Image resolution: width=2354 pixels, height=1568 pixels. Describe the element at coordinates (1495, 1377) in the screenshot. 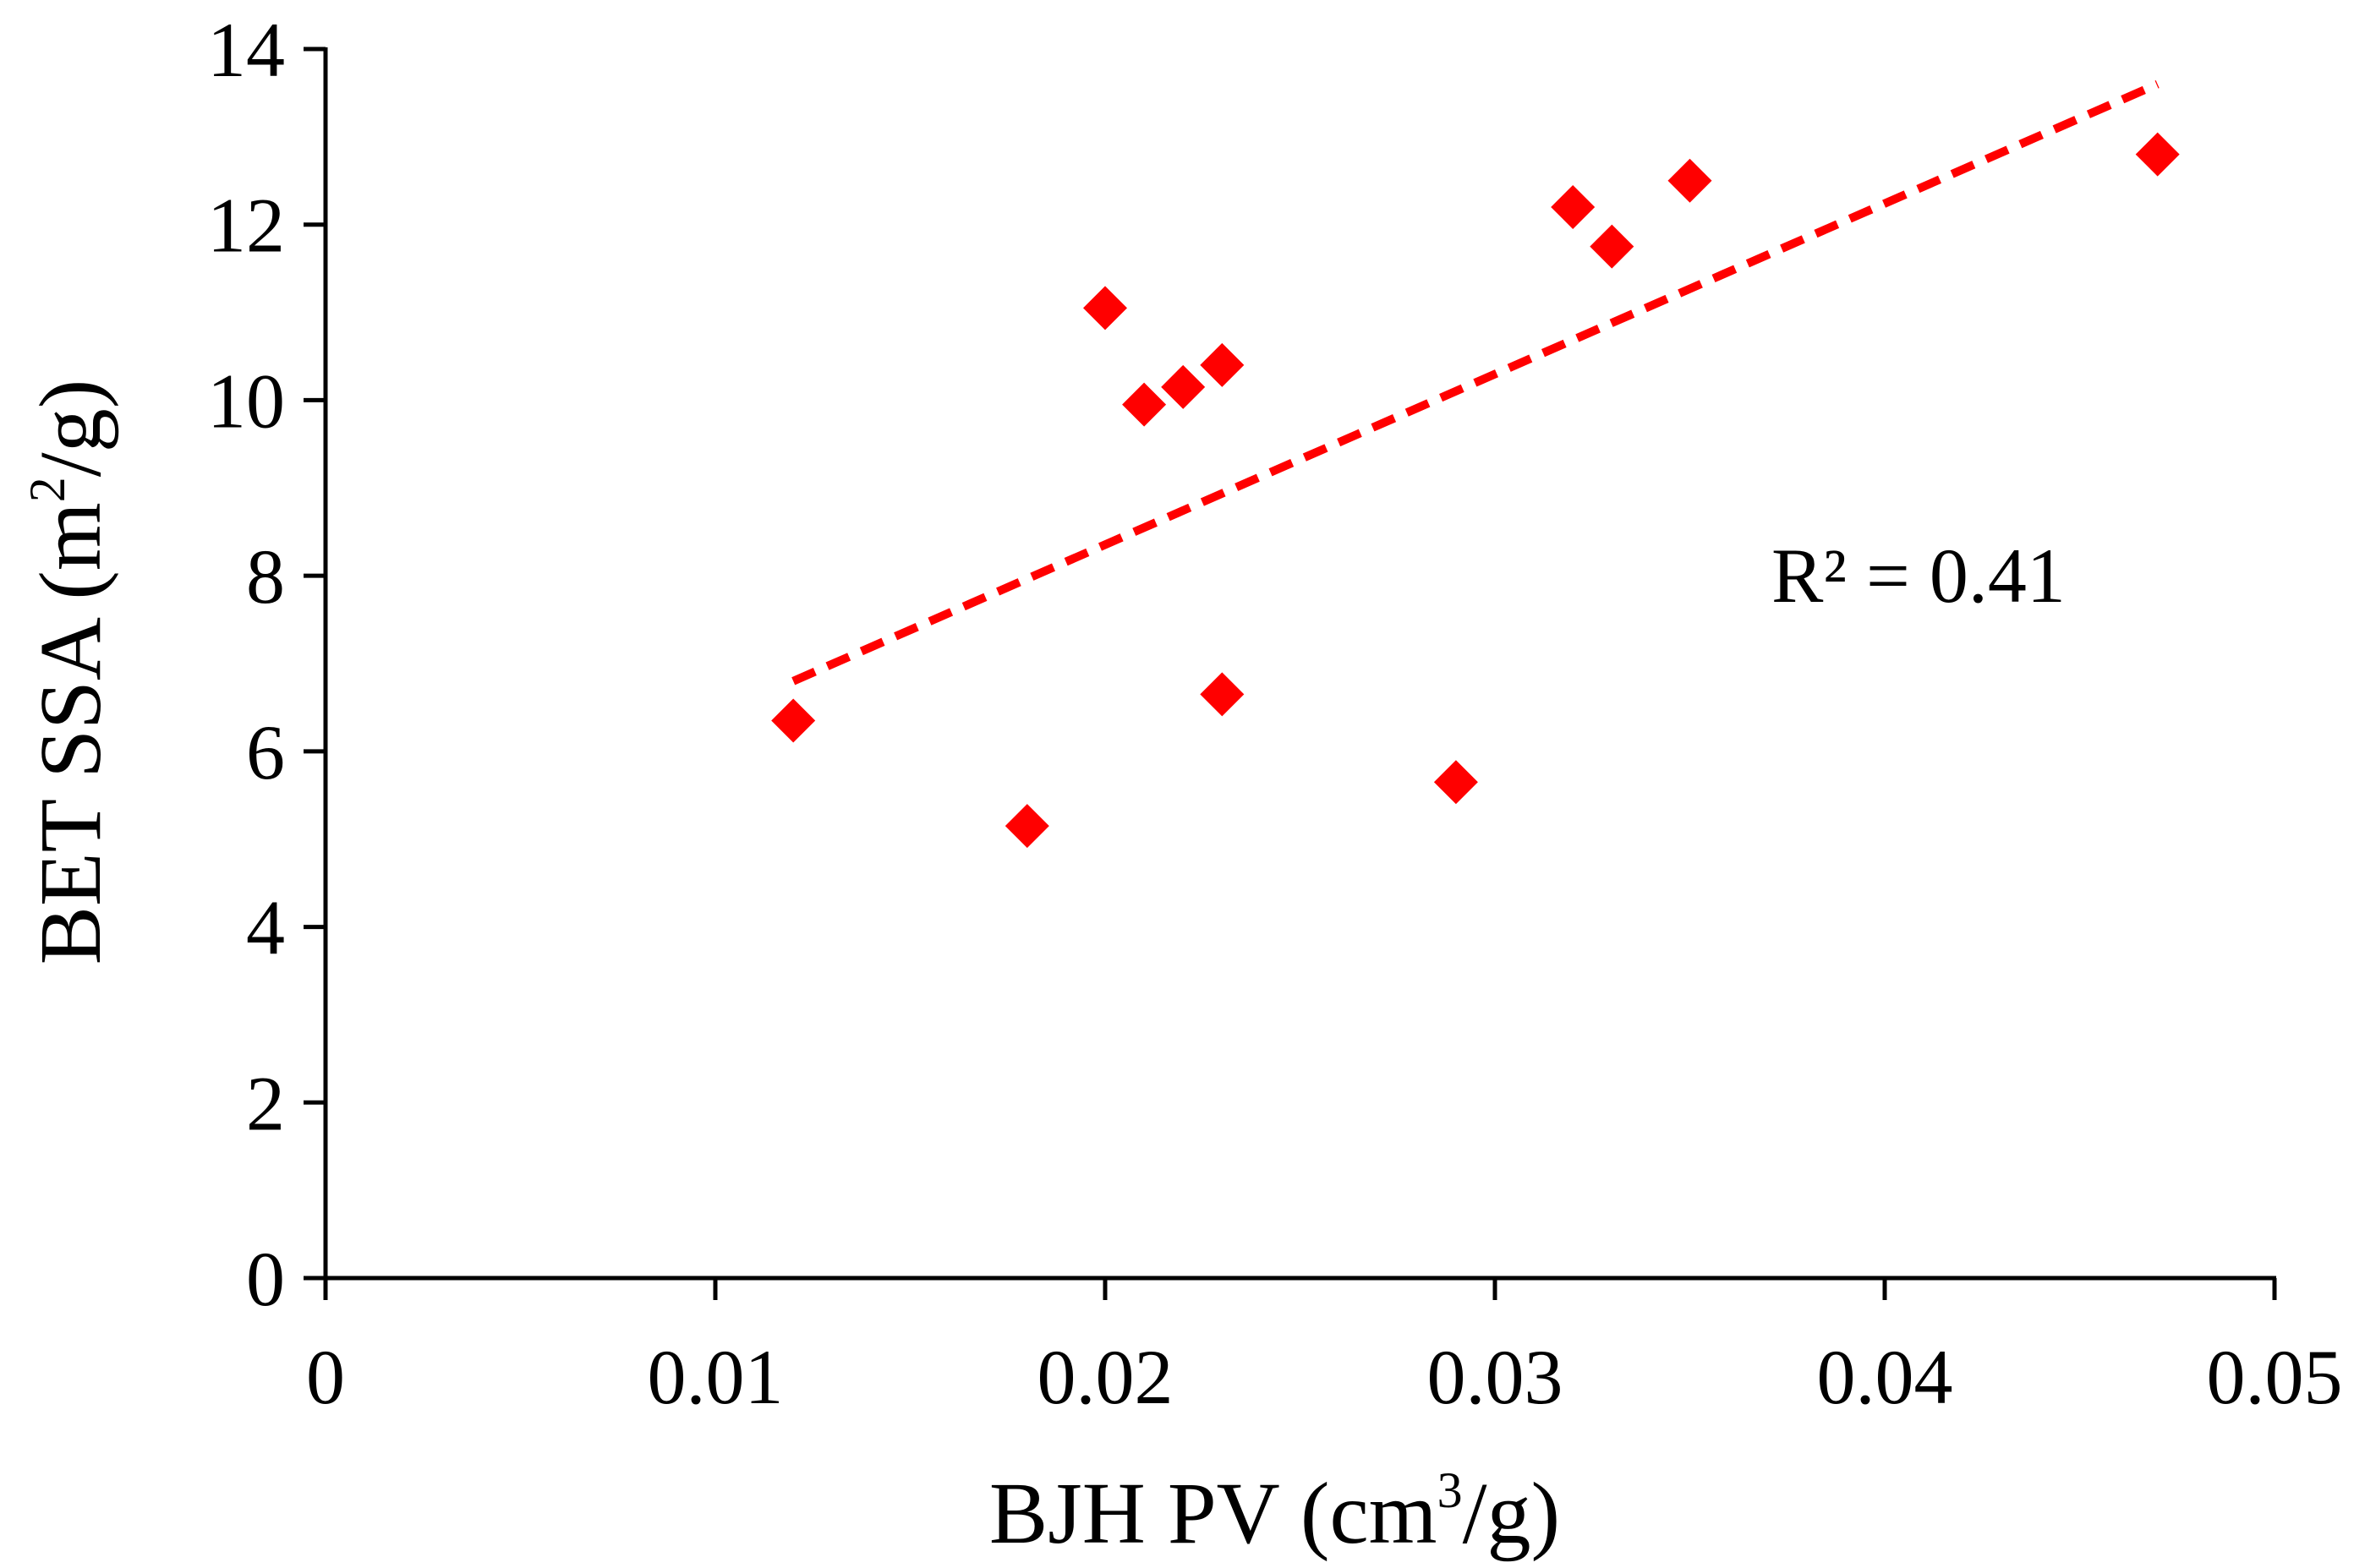

I see `x-tick-label: 0.03` at that location.